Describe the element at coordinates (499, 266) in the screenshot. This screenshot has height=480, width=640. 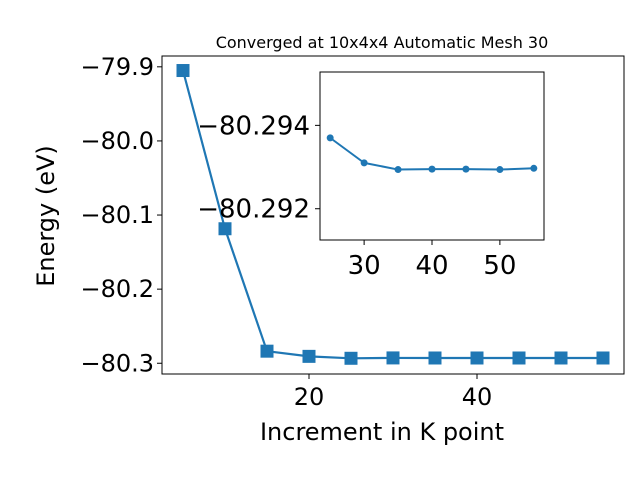
I see `inset-x-tick-label: 50` at that location.